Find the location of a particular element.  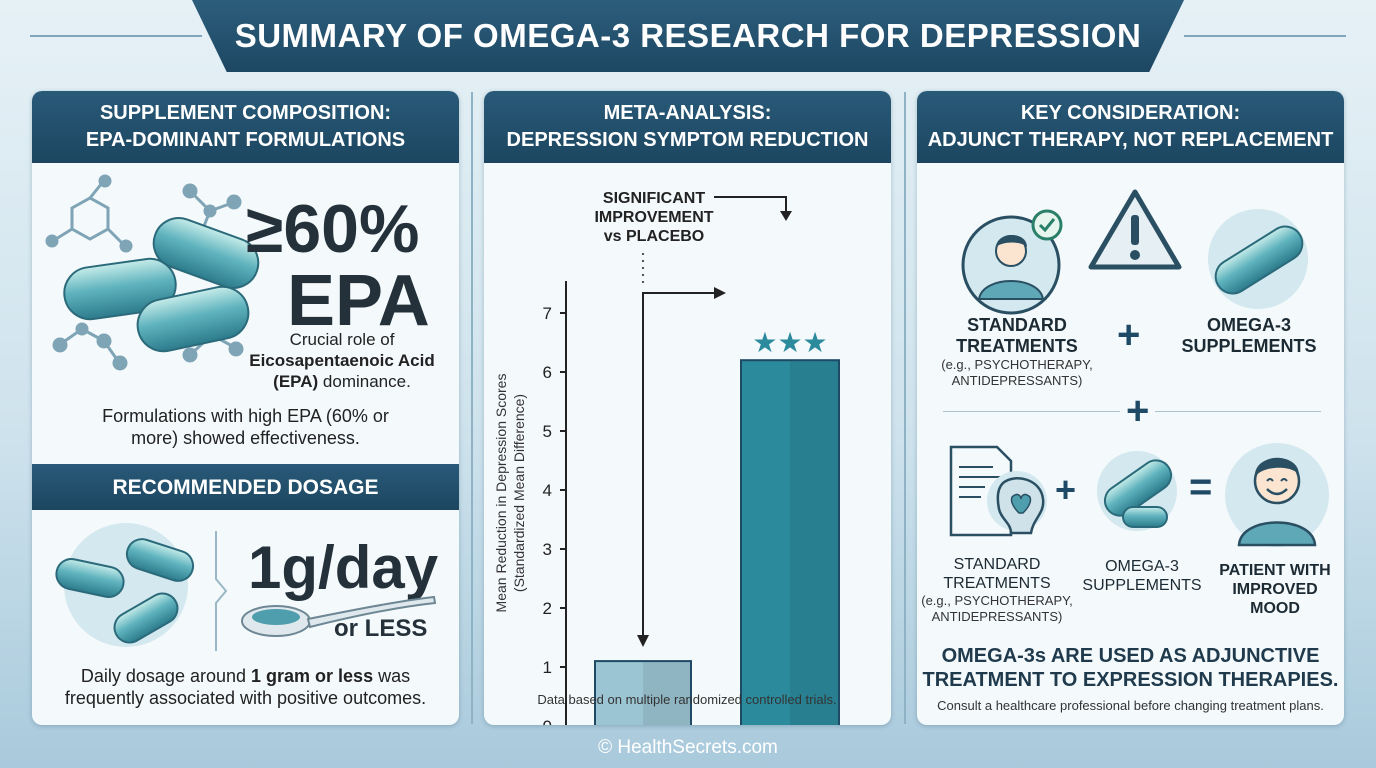

conclusion-line2: TREATMENT TO EXPRESSION THERAPIES. is located at coordinates (1130, 680).